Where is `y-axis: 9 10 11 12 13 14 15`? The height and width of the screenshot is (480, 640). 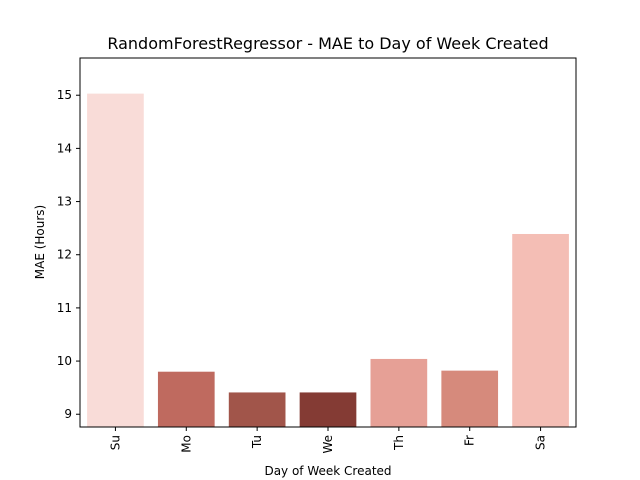 y-axis: 9 10 11 12 13 14 15 is located at coordinates (68, 254).